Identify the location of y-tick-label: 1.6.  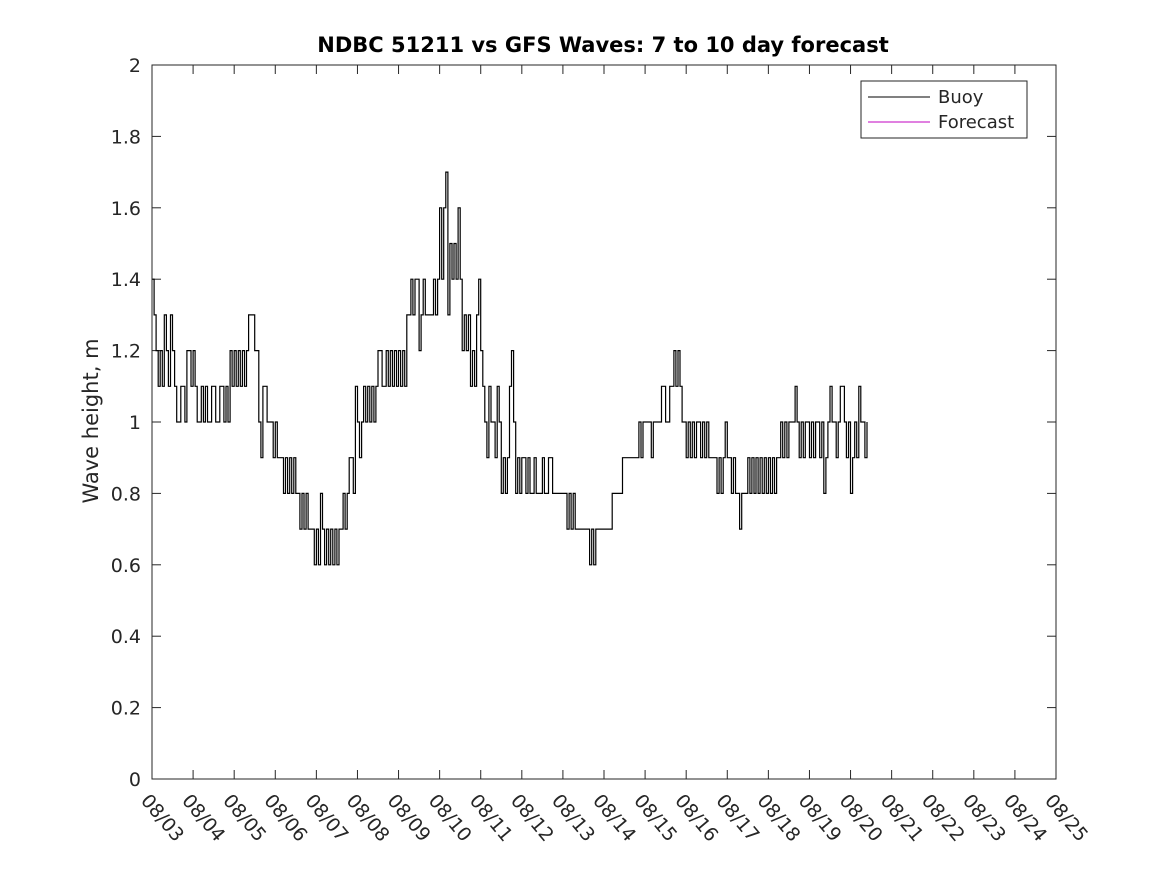
(126, 209).